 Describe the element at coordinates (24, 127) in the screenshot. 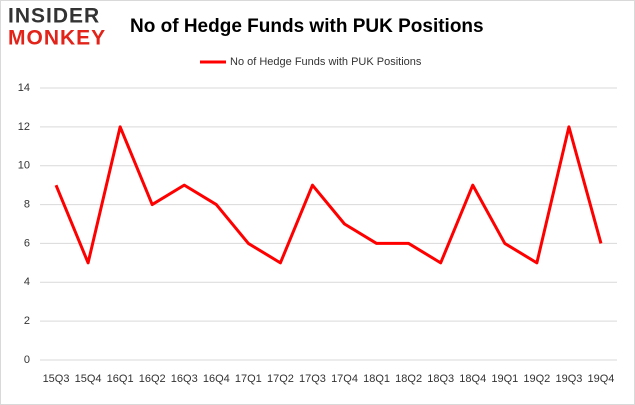

I see `y-tick-label: 12` at that location.